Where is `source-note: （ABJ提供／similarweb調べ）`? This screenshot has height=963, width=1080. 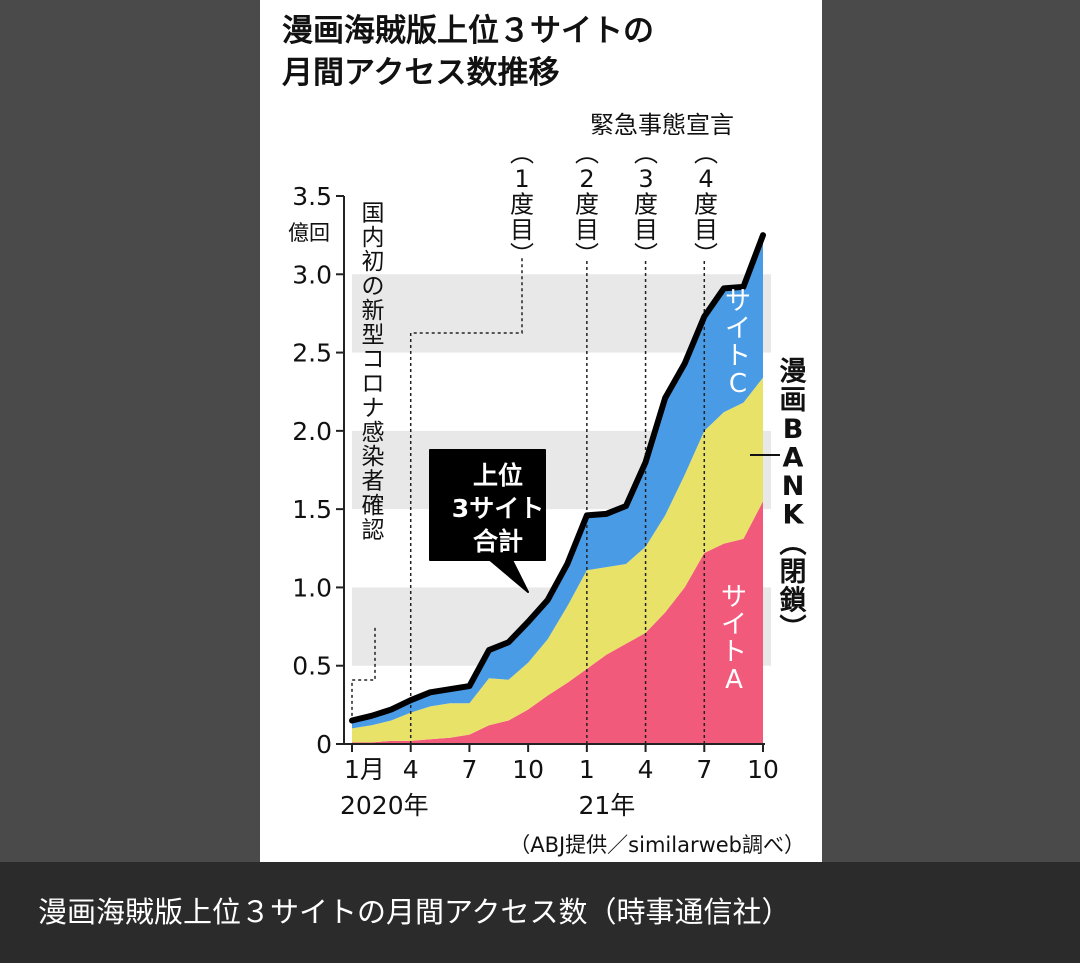 source-note: （ABJ提供／similarweb調べ） is located at coordinates (657, 845).